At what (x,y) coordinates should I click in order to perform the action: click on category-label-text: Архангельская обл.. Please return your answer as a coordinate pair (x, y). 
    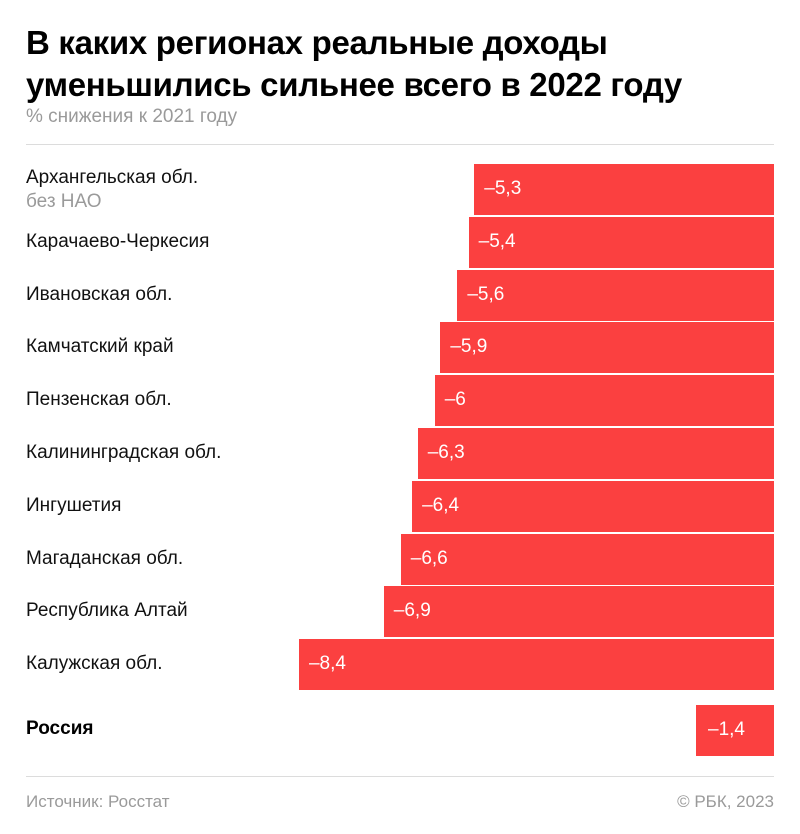
    Looking at the image, I should click on (112, 177).